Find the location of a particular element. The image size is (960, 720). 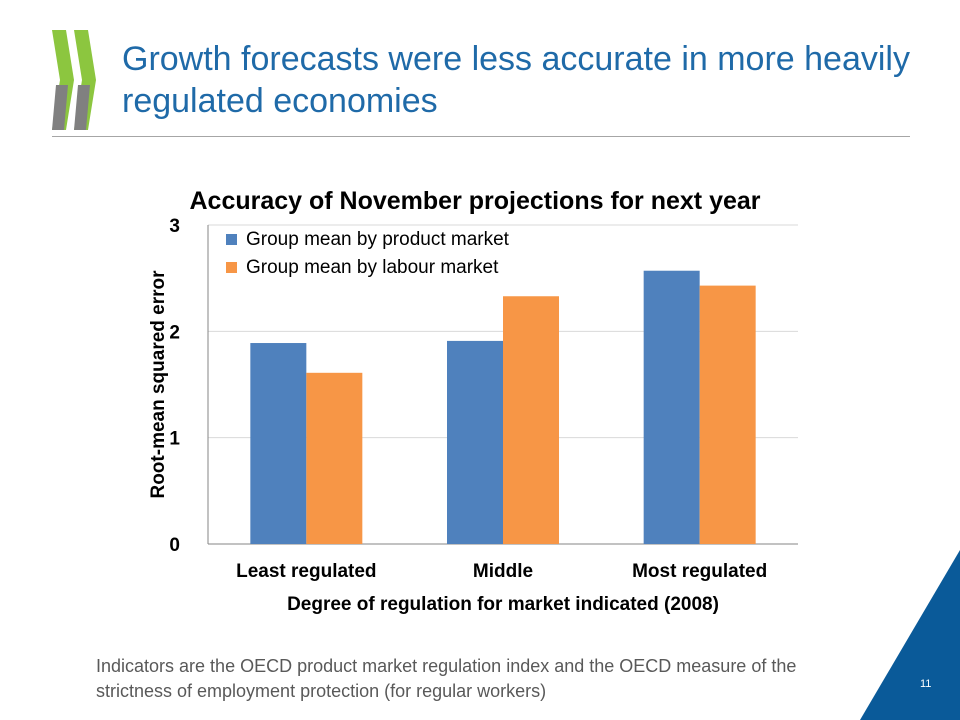

legend-label: Group mean by product market is located at coordinates (378, 239).